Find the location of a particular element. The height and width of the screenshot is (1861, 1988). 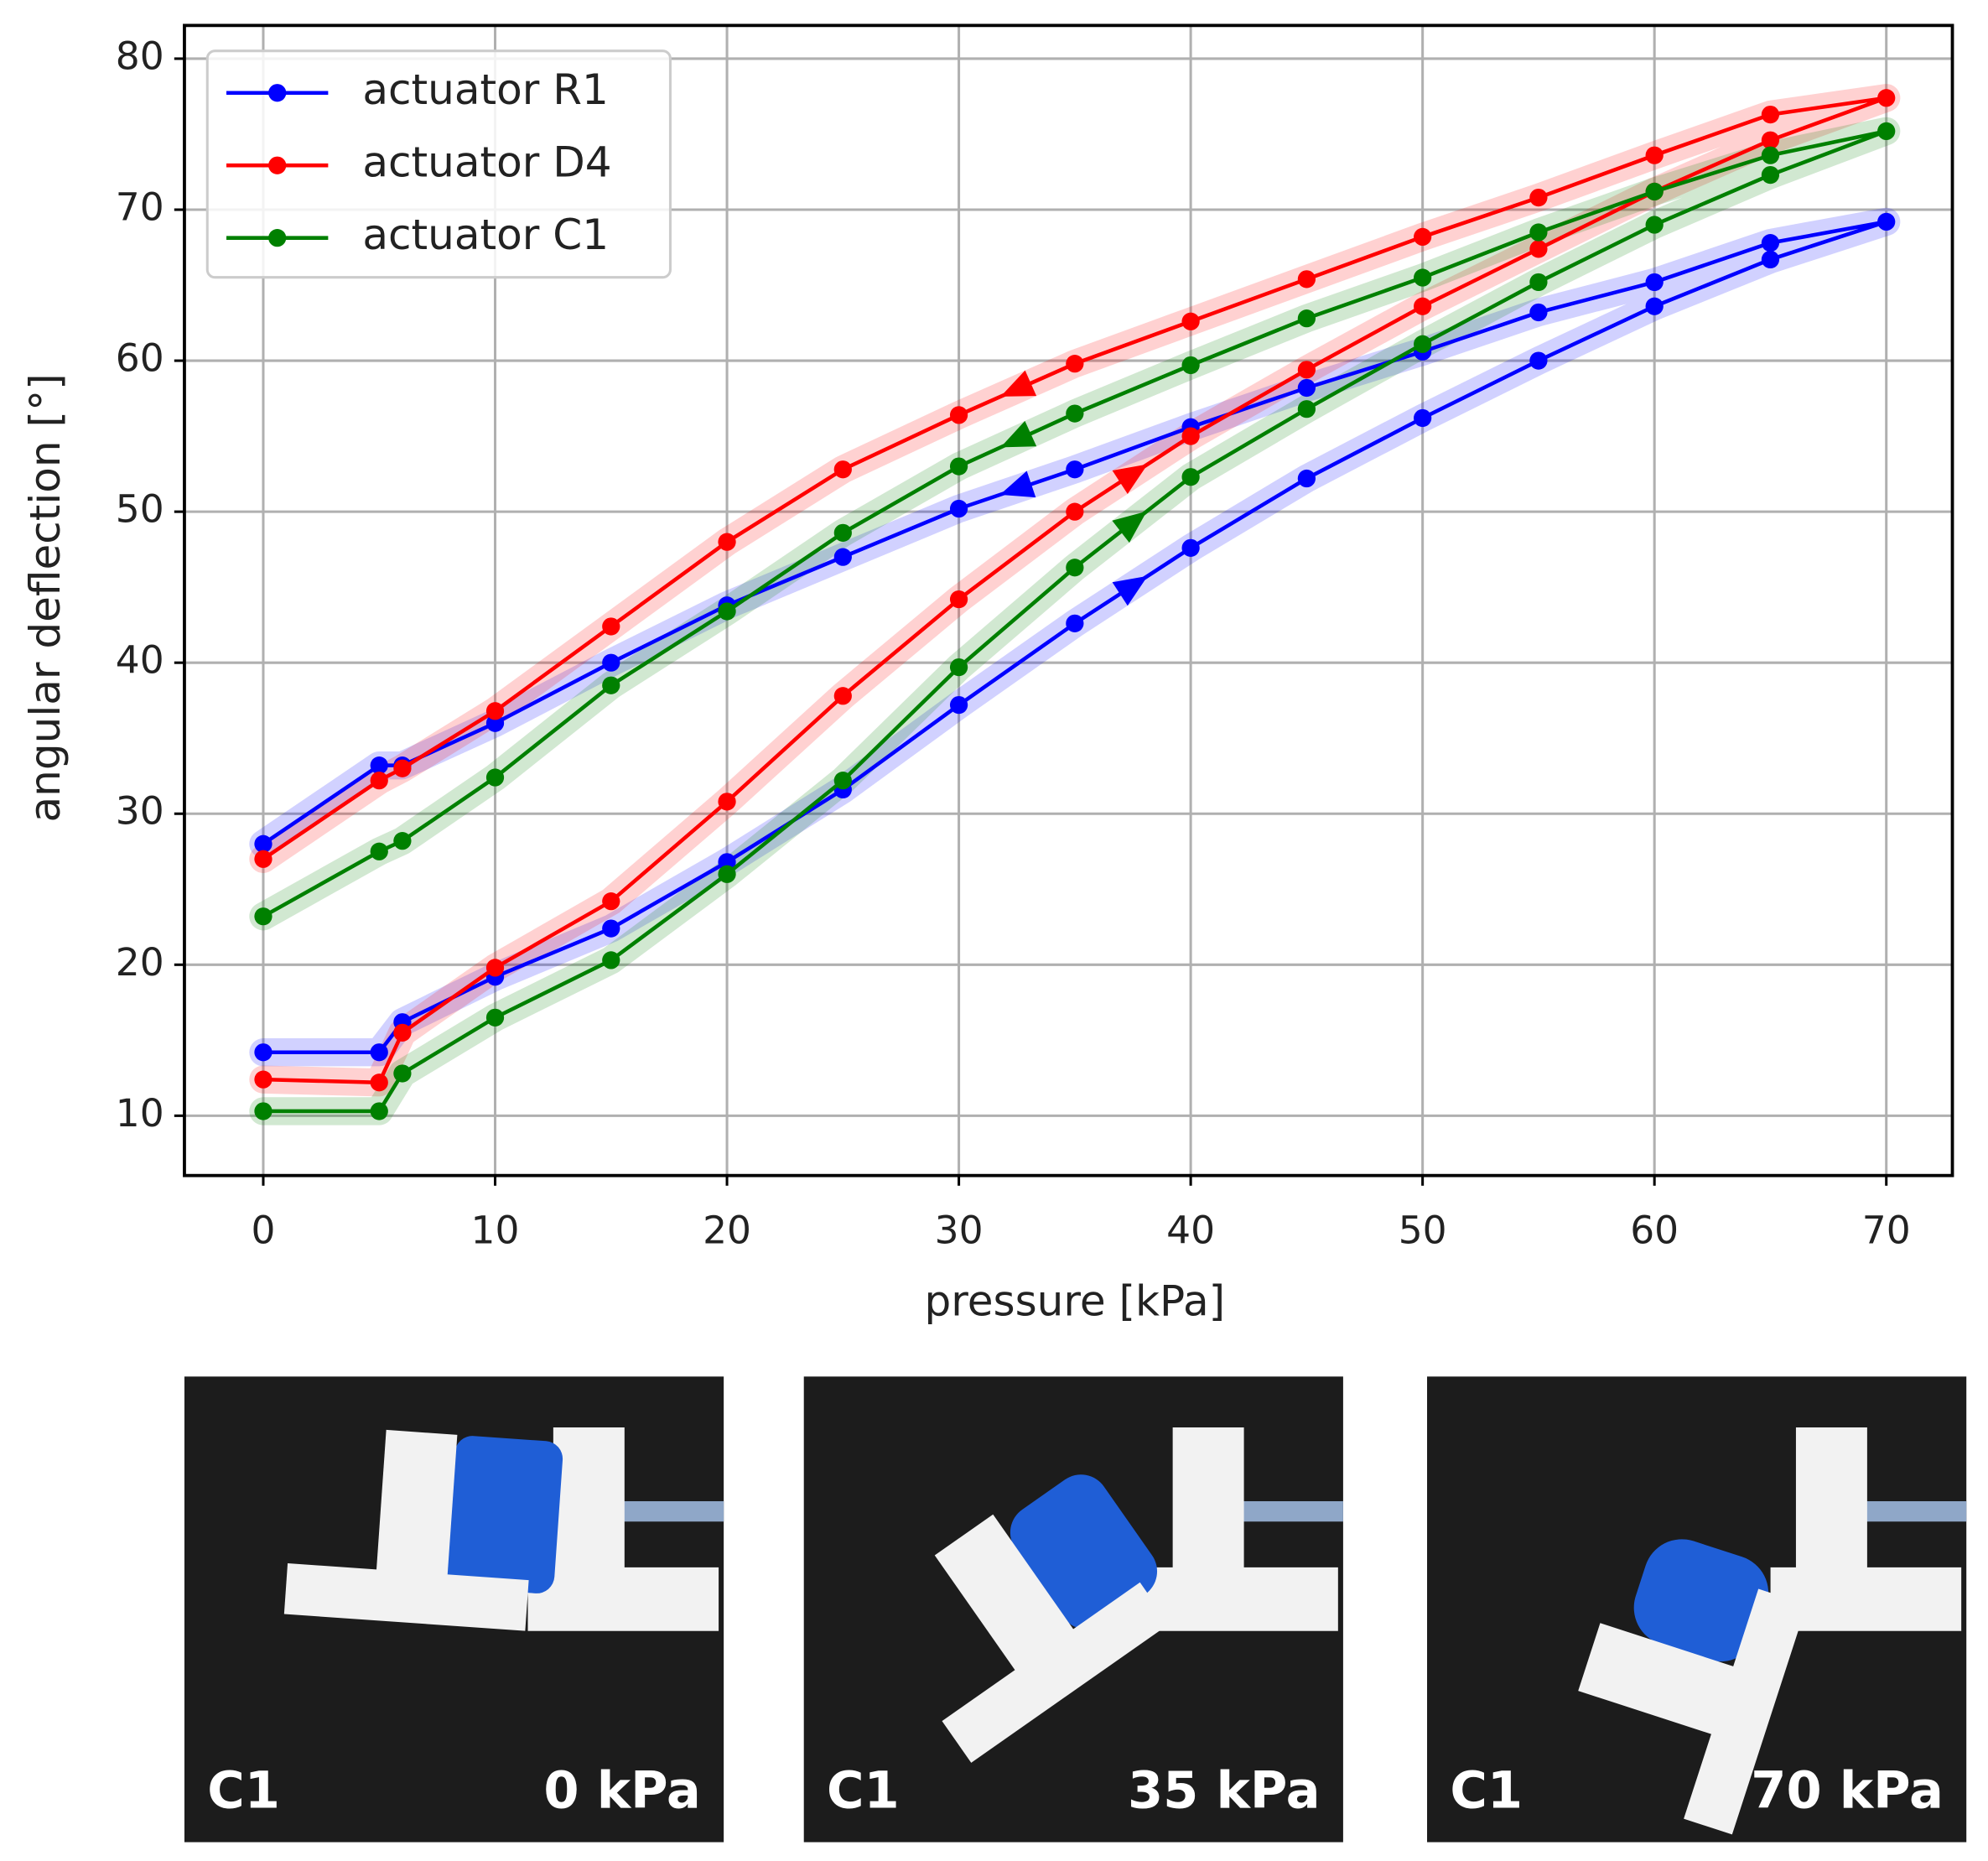

photo-panel: C1 0 kPa is located at coordinates (454, 1609).